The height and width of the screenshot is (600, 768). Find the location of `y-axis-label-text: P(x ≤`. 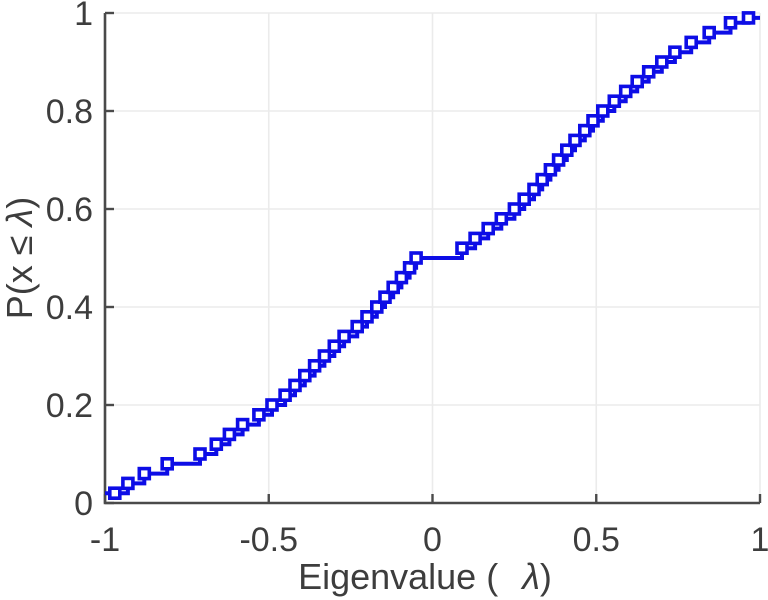

y-axis-label-text: P(x ≤ is located at coordinates (20, 277).